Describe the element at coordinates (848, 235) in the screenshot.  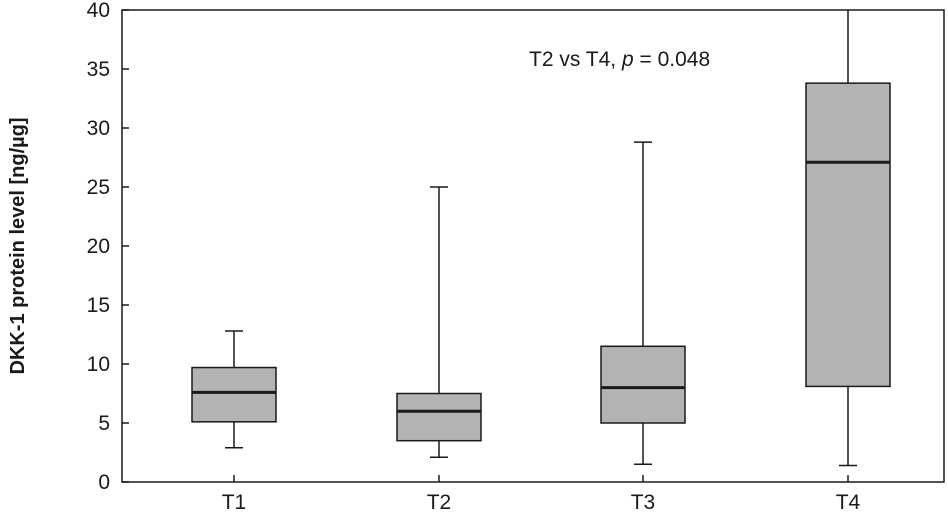
I see `box-t4` at that location.